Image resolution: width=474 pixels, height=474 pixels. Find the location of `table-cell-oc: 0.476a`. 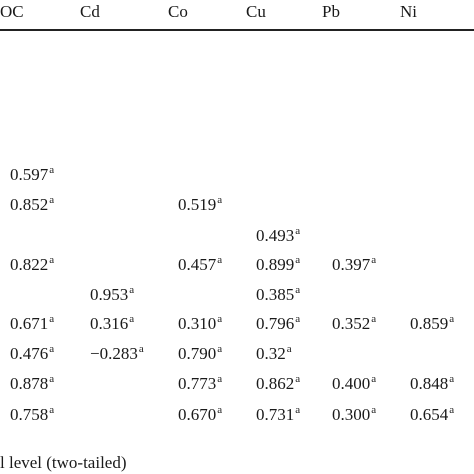

table-cell-oc: 0.476a is located at coordinates (32, 354).